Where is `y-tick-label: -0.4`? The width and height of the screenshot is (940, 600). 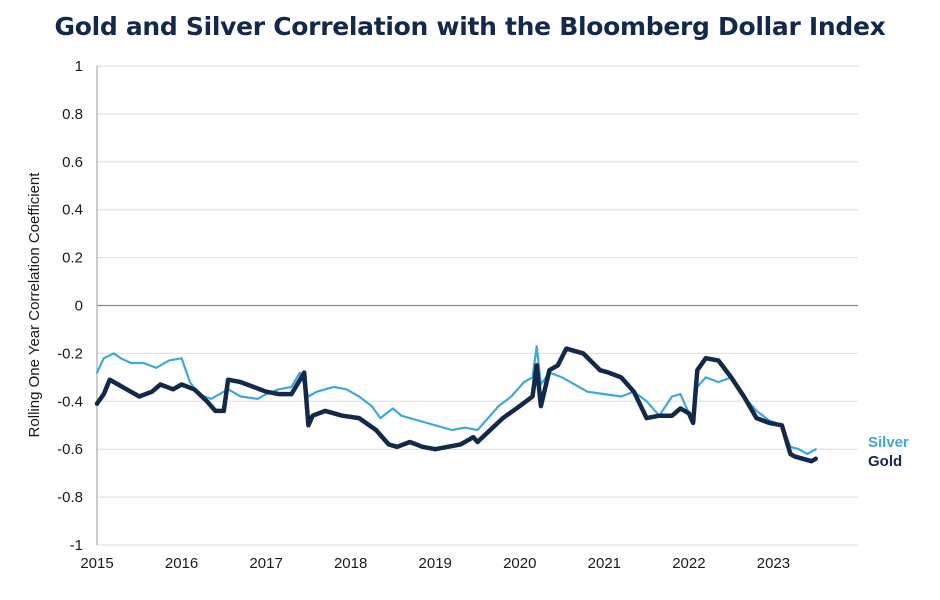
y-tick-label: -0.4 is located at coordinates (70, 401).